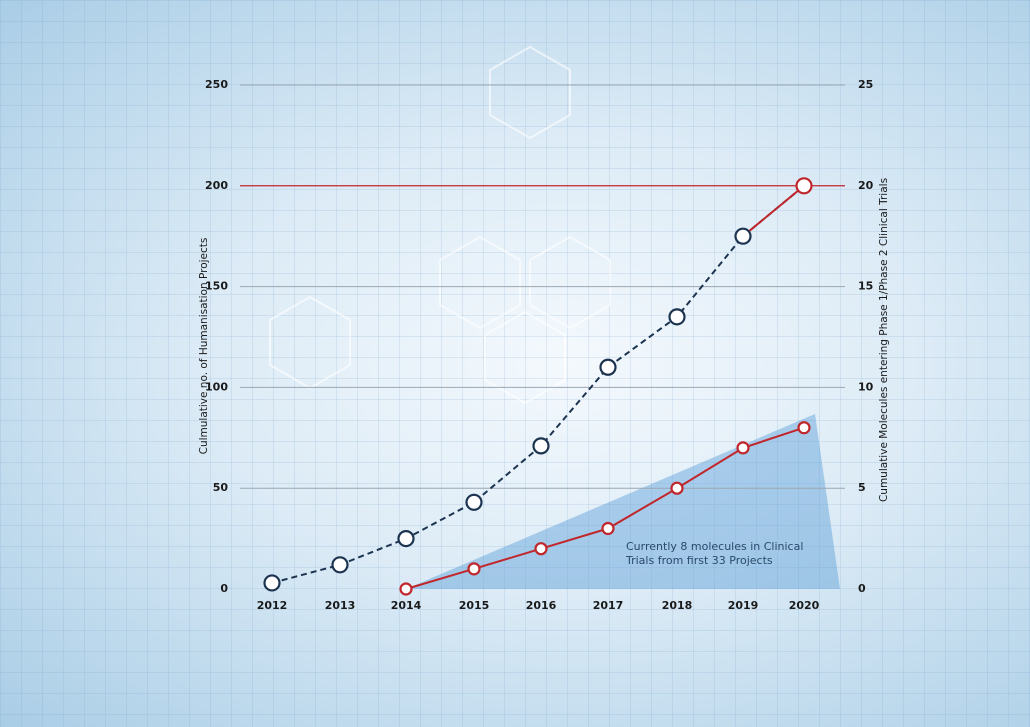  What do you see at coordinates (804, 605) in the screenshot?
I see `x-tick-label: 2020` at bounding box center [804, 605].